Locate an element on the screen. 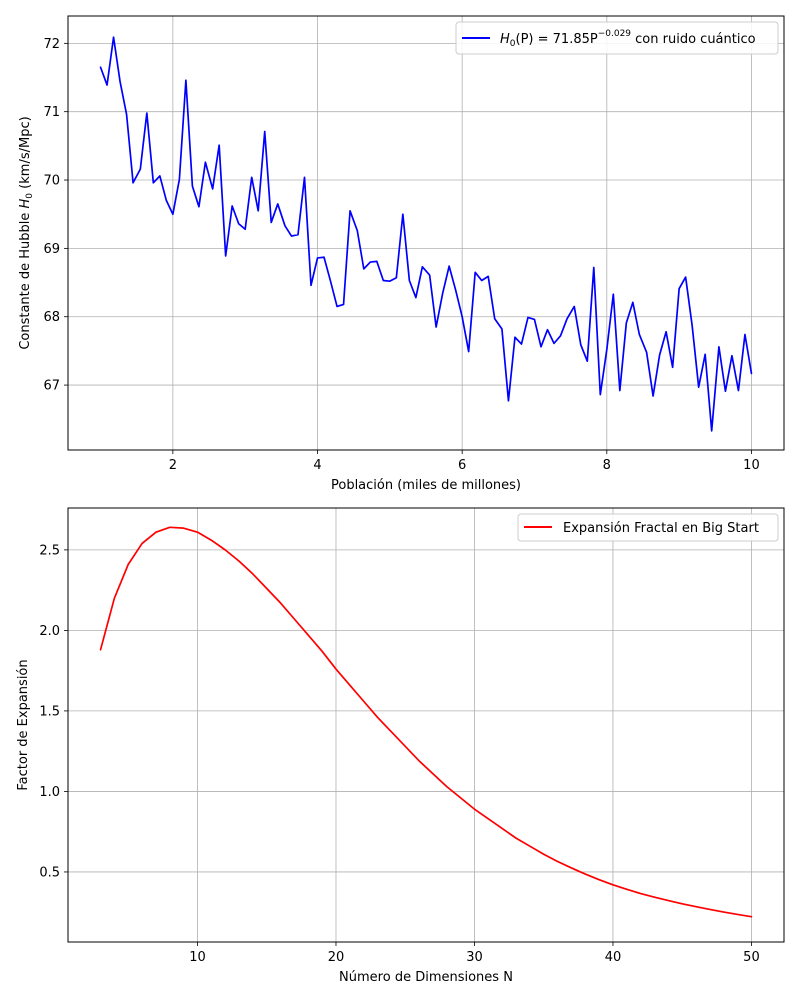 Image resolution: width=800 pixels, height=1000 pixels. bottom-y-tick-label: 2.5 is located at coordinates (49, 550).